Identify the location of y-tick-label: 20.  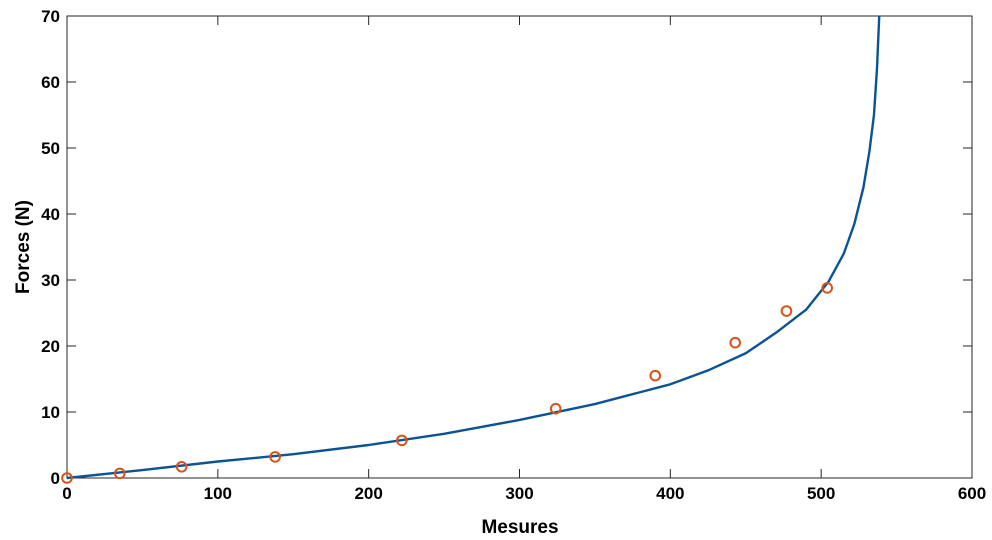
(50, 346).